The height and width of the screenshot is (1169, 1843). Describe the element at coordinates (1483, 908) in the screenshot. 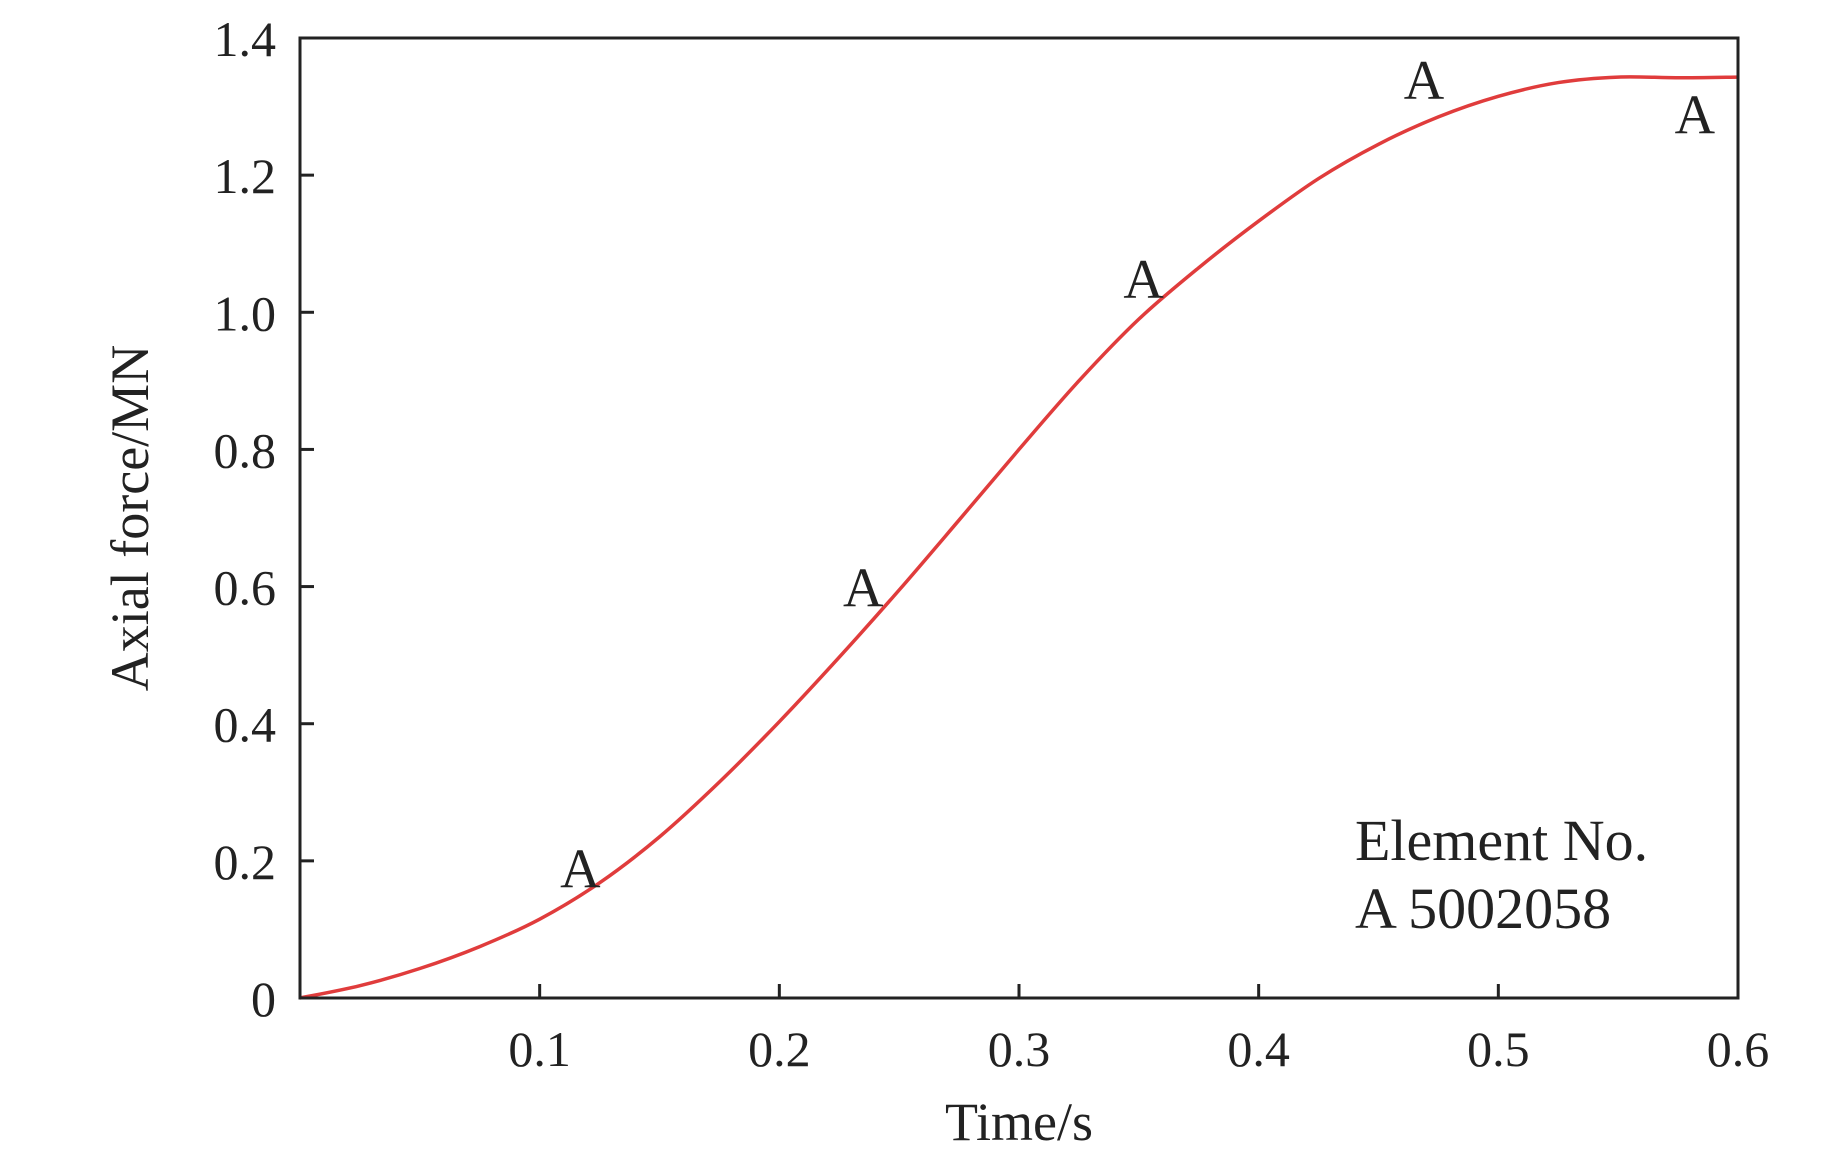

I see `element-number-value: A 5002058` at that location.